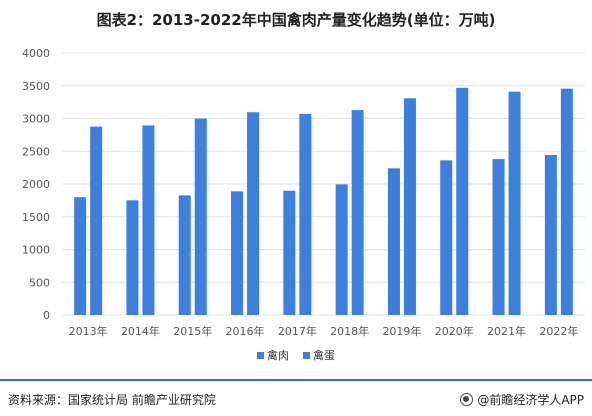 This screenshot has height=416, width=592. Describe the element at coordinates (36, 217) in the screenshot. I see `y-tick-label: 1500` at that location.